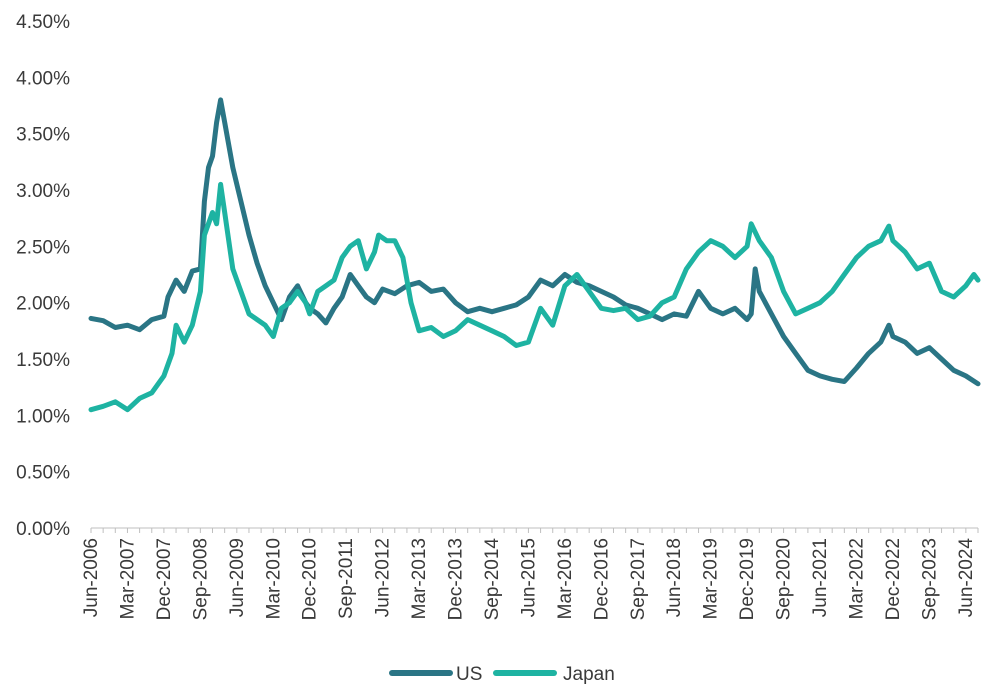 This screenshot has width=1001, height=698. What do you see at coordinates (91, 577) in the screenshot?
I see `x-tick-label: Jun-2006` at bounding box center [91, 577].